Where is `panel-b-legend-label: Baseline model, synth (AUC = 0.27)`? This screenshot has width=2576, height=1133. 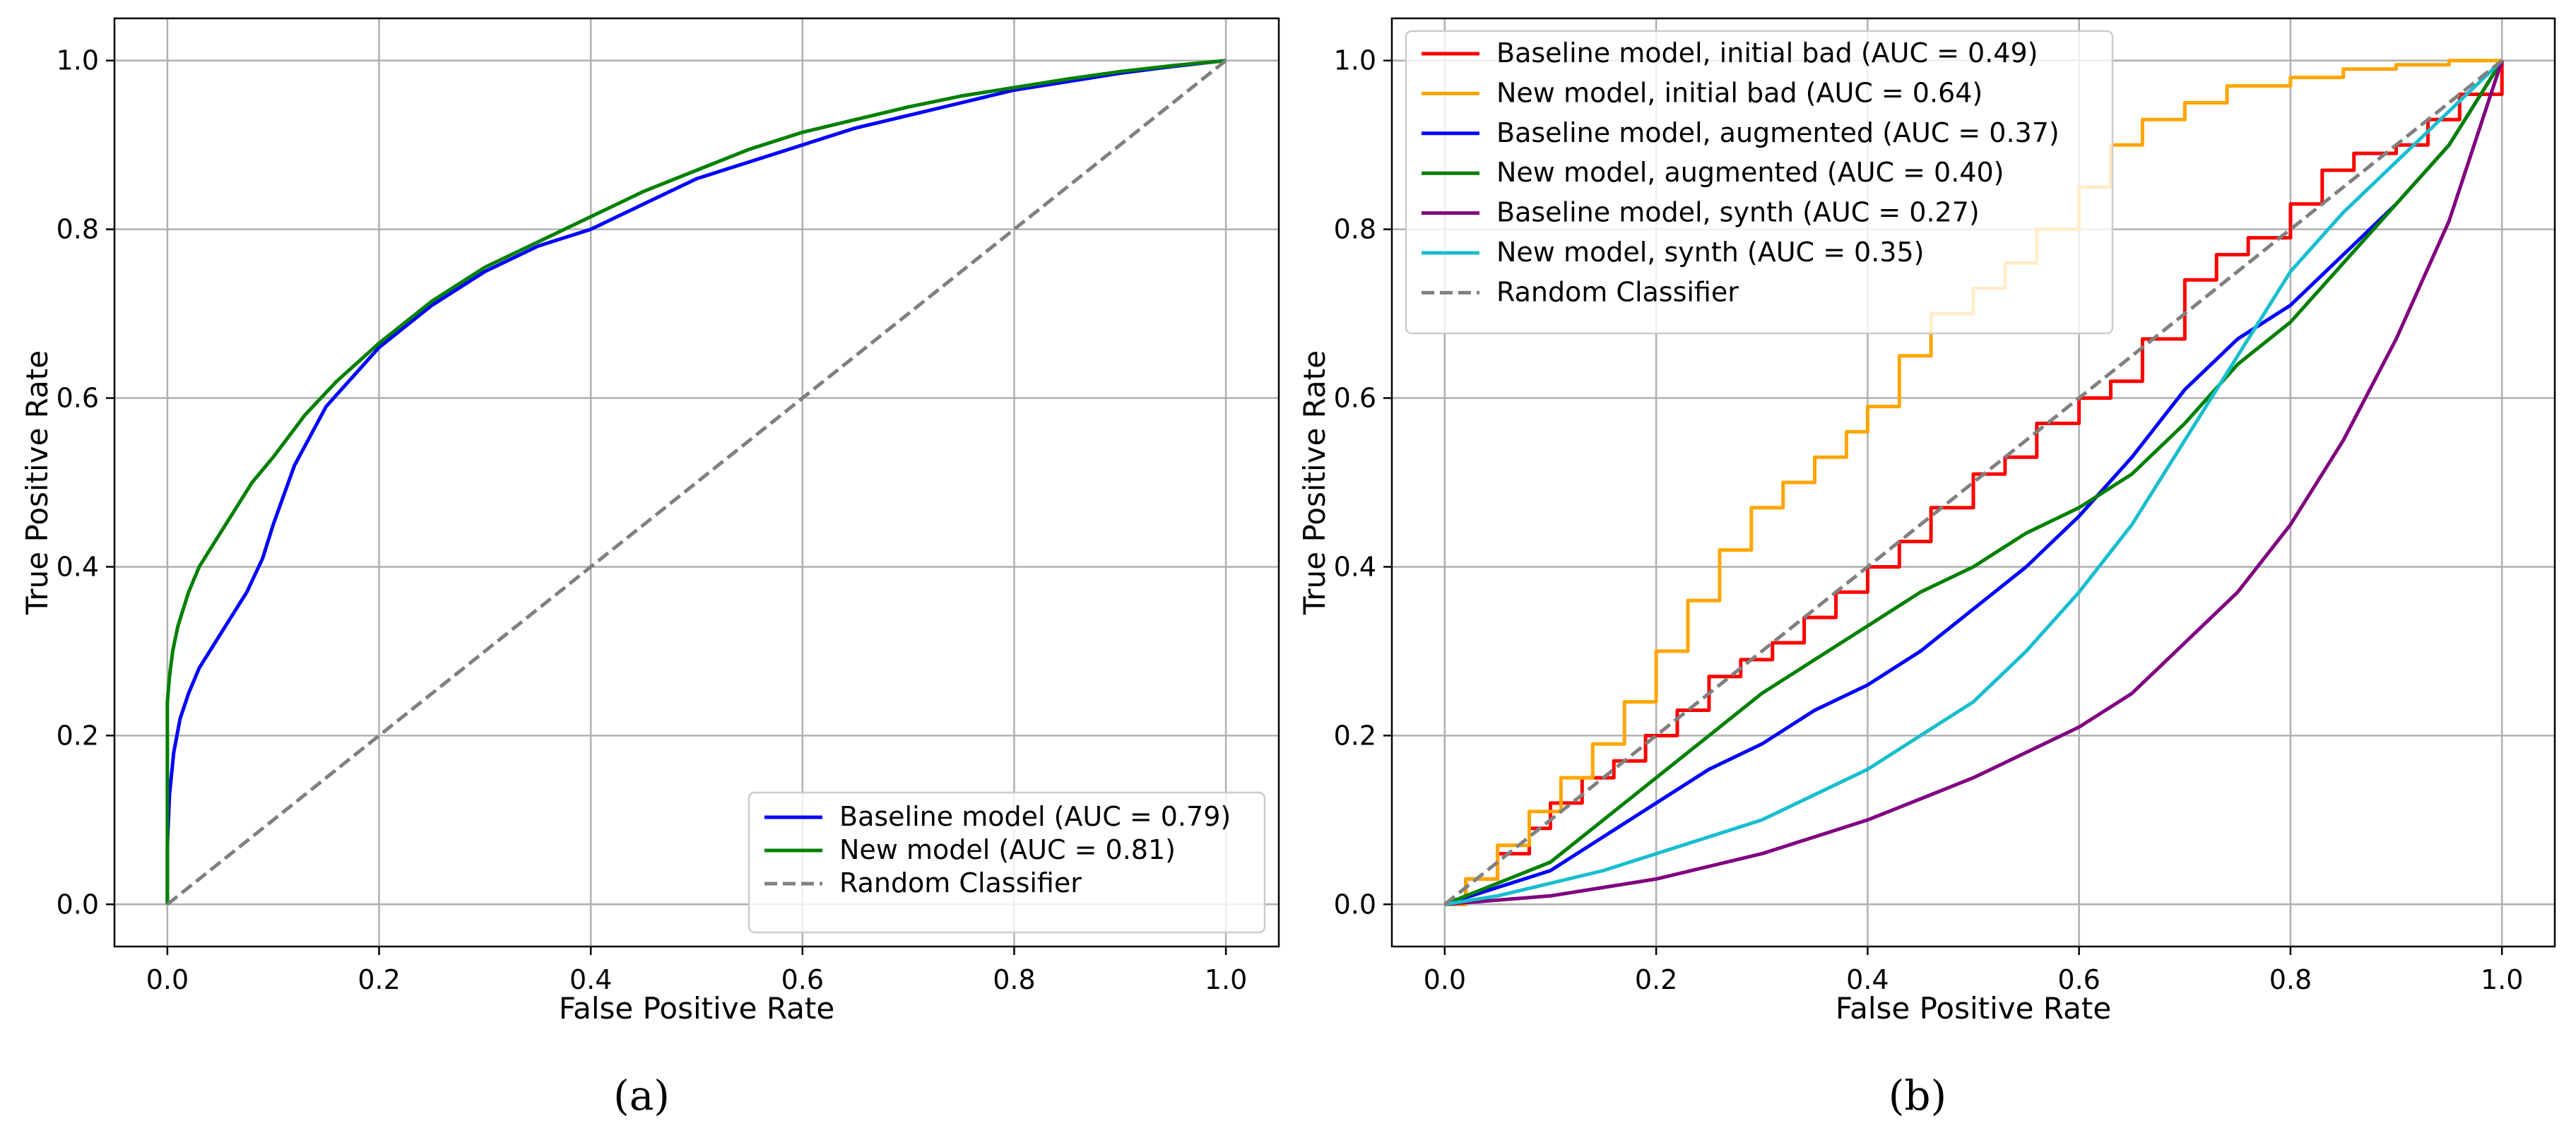 panel-b-legend-label: Baseline model, synth (AUC = 0.27) is located at coordinates (1738, 212).